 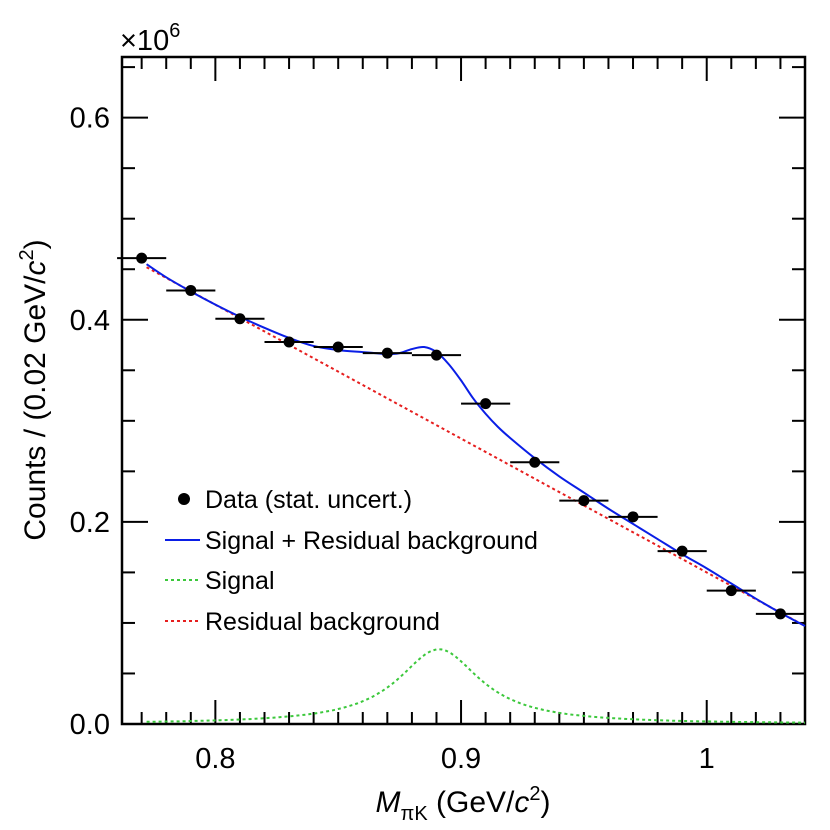 I want to click on legend-entry-background: Residual background, so click(x=302, y=622).